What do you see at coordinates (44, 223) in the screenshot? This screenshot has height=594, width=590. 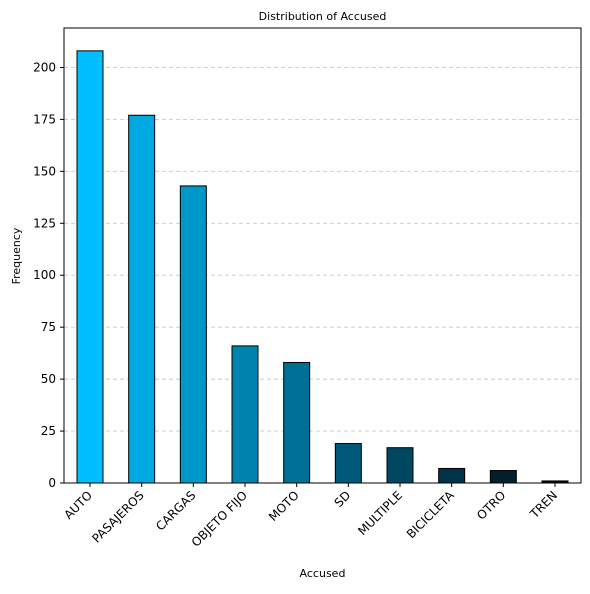 I see `y-tick-label: 125` at bounding box center [44, 223].